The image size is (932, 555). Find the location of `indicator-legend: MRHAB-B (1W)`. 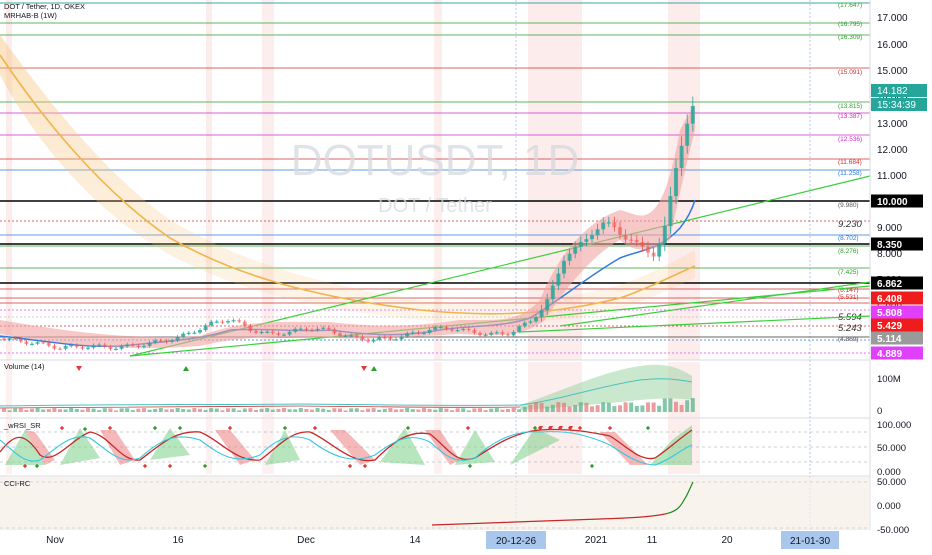

indicator-legend: MRHAB-B (1W) is located at coordinates (30, 15).